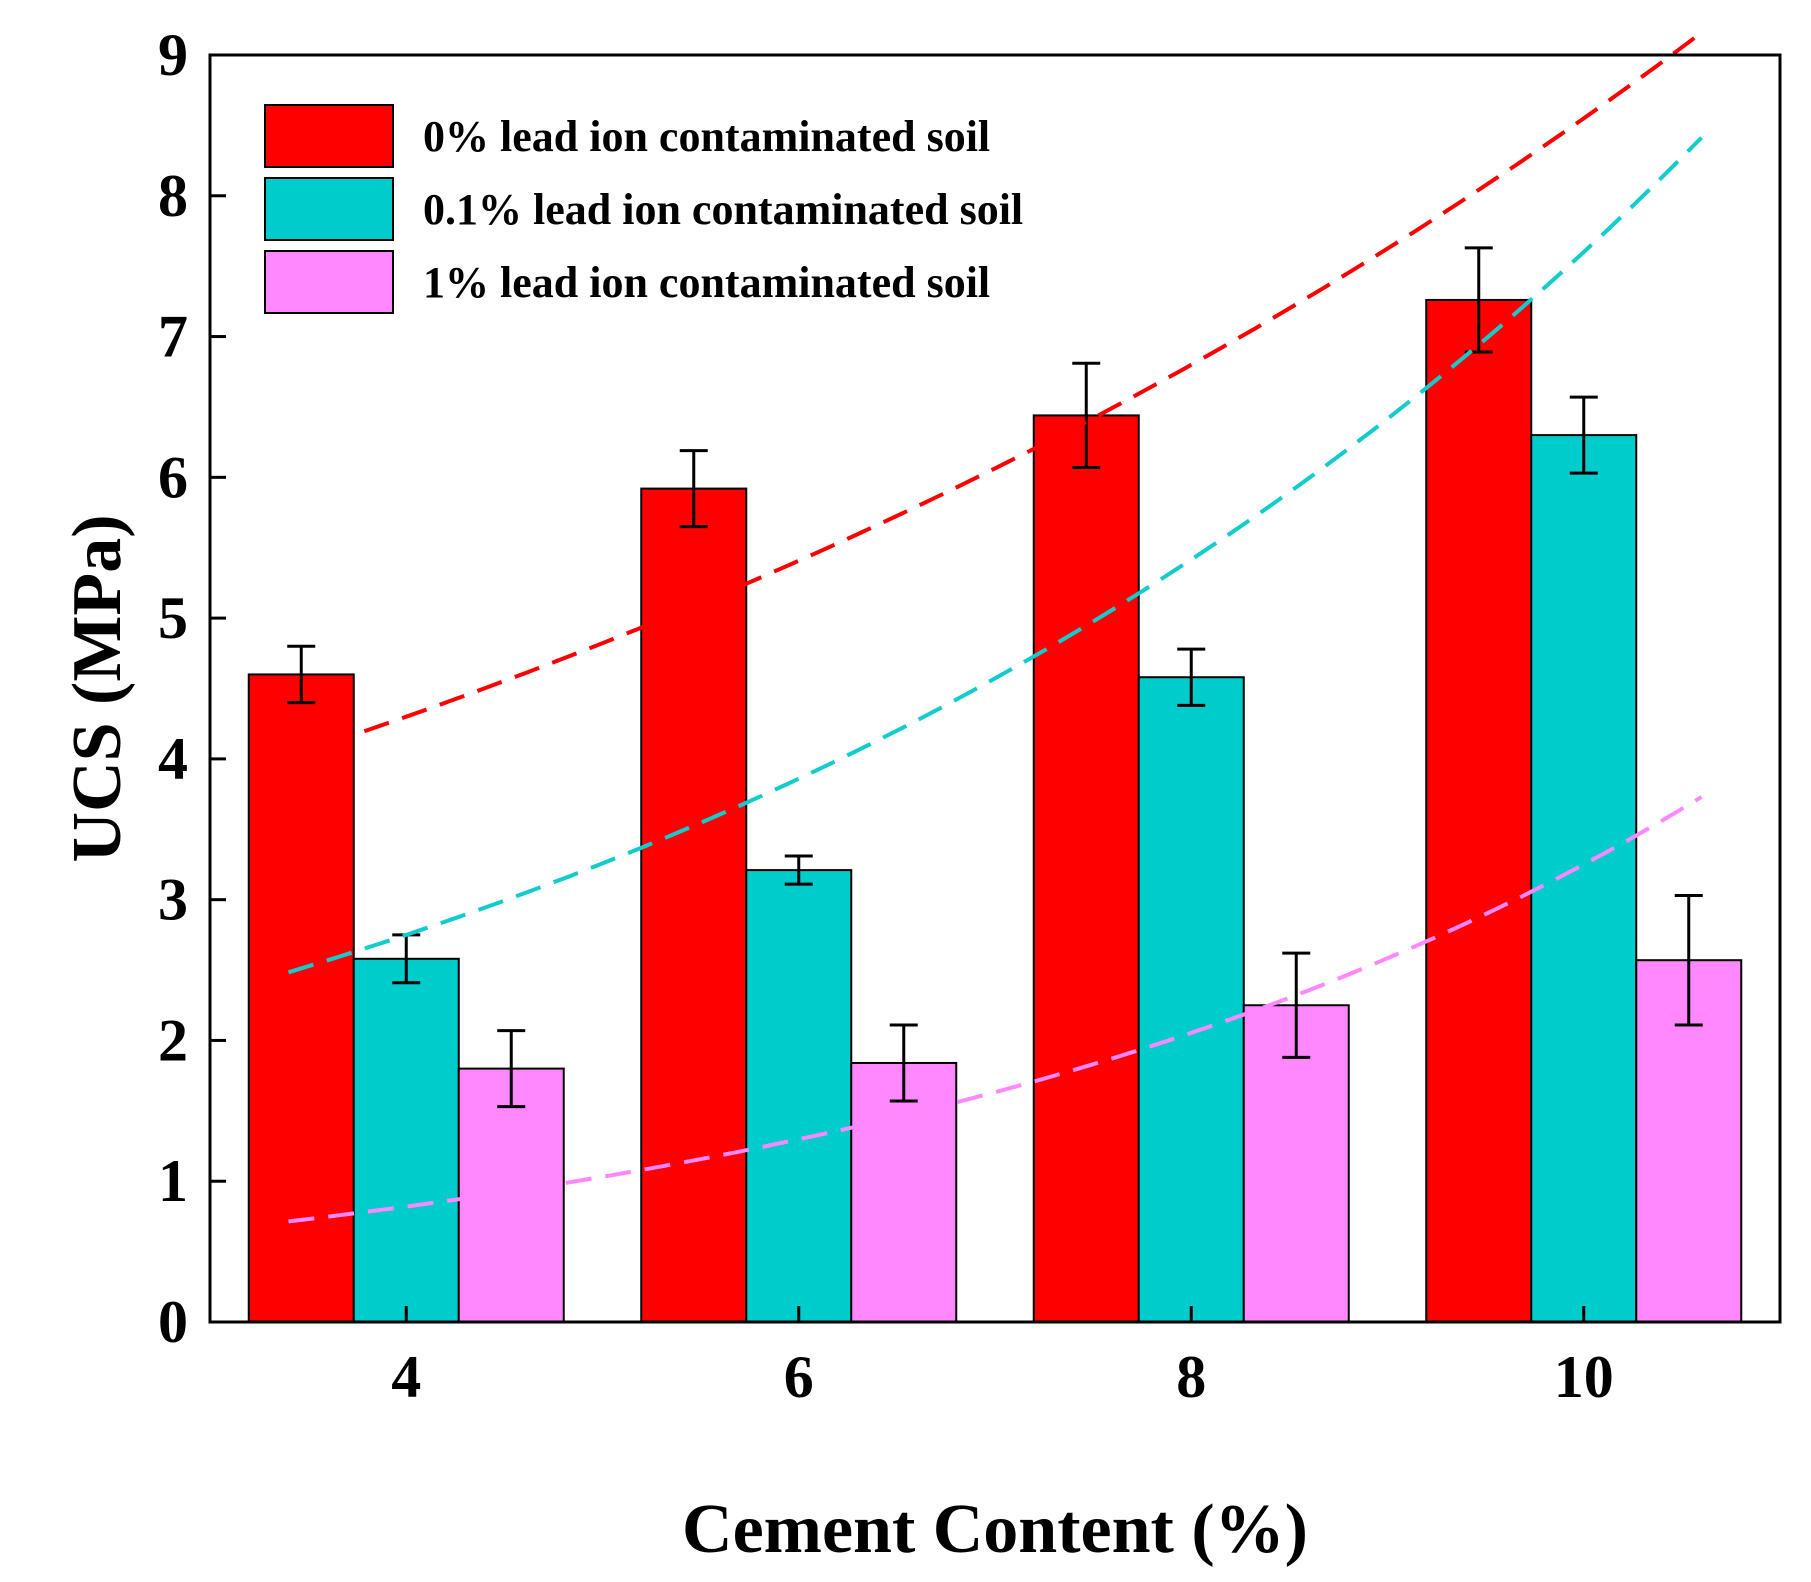 This screenshot has width=1811, height=1582. Describe the element at coordinates (706, 136) in the screenshot. I see `legend-label-series1: 0% lead ion contaminated soil` at that location.